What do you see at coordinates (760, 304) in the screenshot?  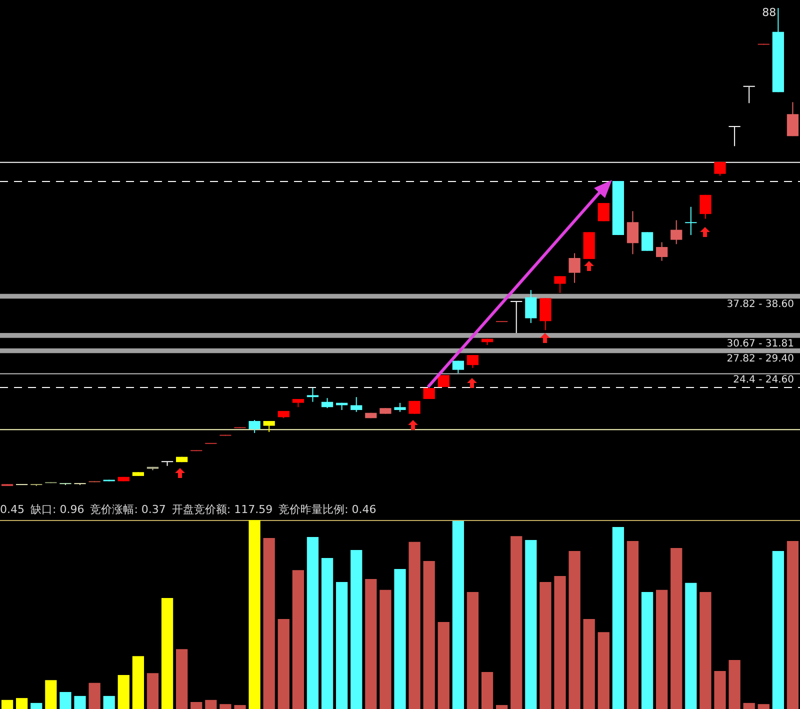 I see `band-label: 37.82 - 38.60` at bounding box center [760, 304].